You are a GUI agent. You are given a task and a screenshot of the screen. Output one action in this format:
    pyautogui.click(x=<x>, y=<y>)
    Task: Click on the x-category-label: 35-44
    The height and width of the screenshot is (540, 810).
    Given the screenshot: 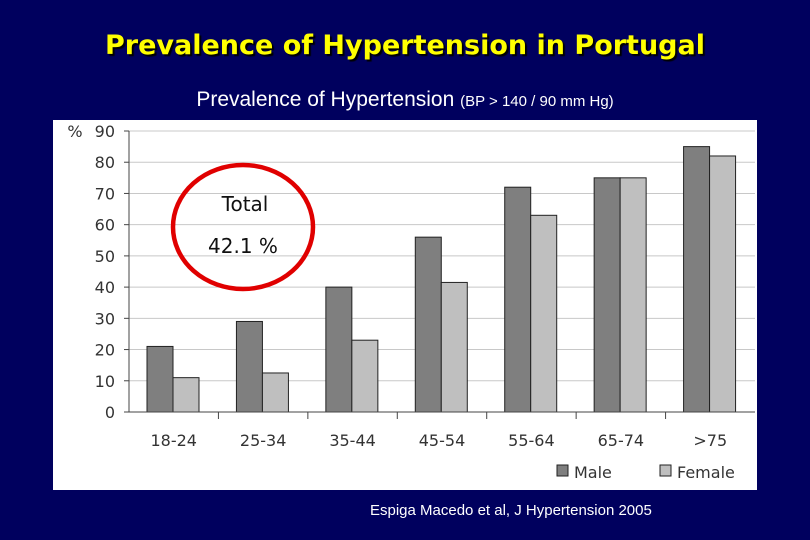 What is the action you would take?
    pyautogui.click(x=352, y=440)
    